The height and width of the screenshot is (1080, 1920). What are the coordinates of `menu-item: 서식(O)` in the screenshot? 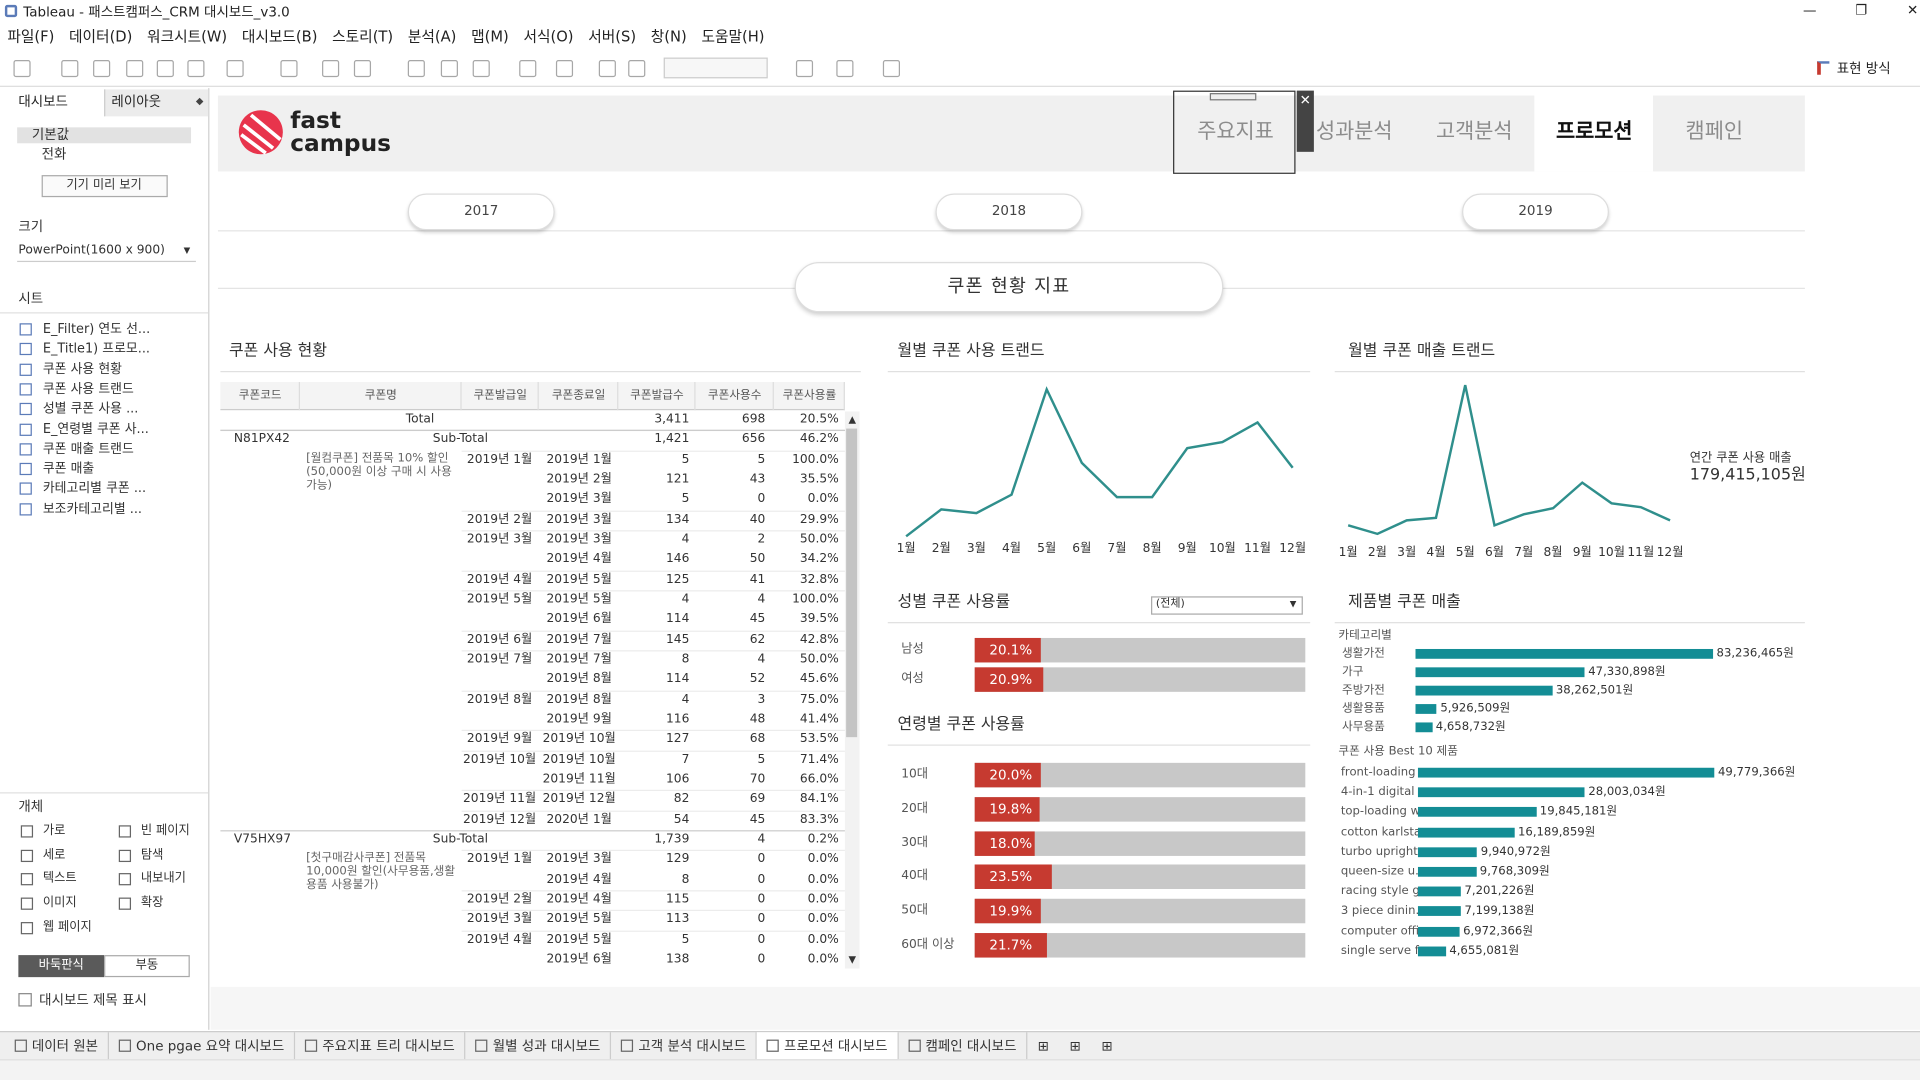 It's located at (548, 36).